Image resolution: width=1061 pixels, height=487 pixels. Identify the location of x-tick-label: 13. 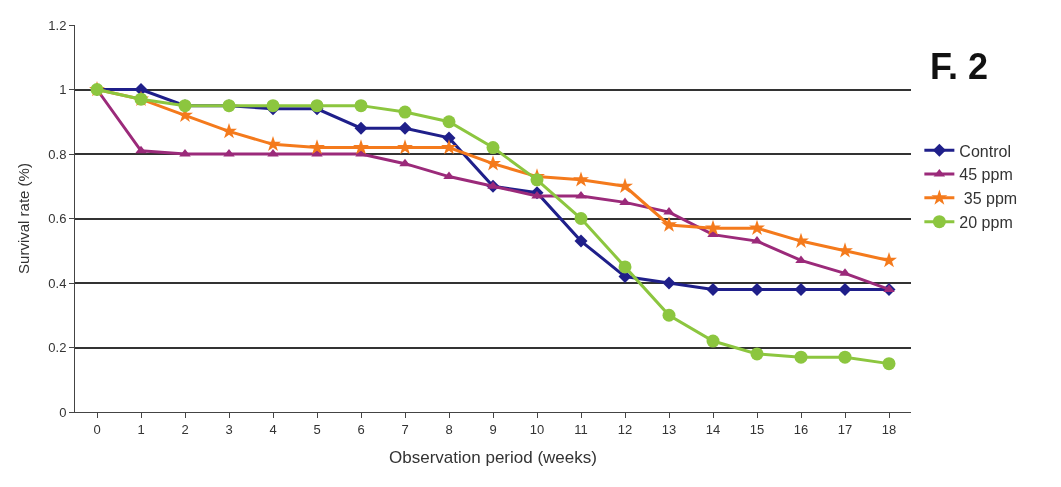
(669, 429).